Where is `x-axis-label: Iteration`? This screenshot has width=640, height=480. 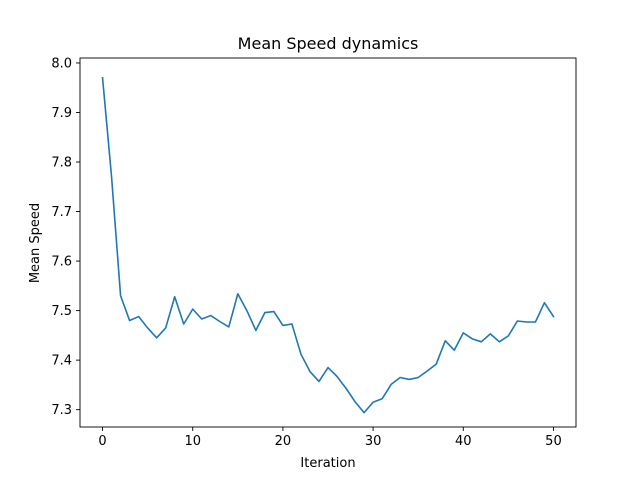 x-axis-label: Iteration is located at coordinates (327, 463).